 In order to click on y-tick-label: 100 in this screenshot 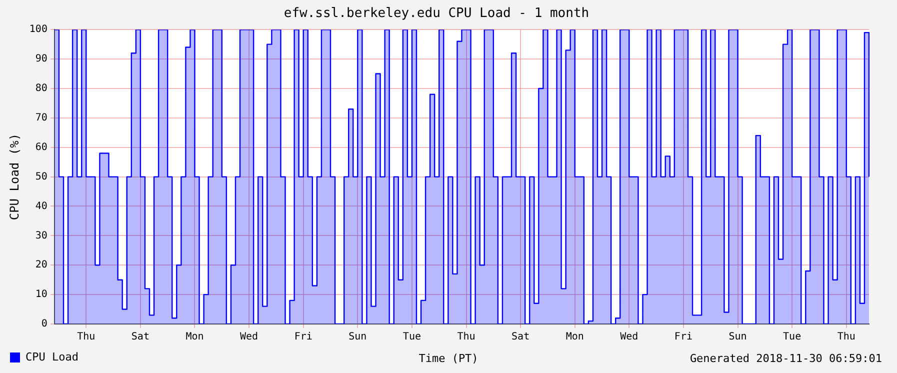, I will do `click(38, 30)`.